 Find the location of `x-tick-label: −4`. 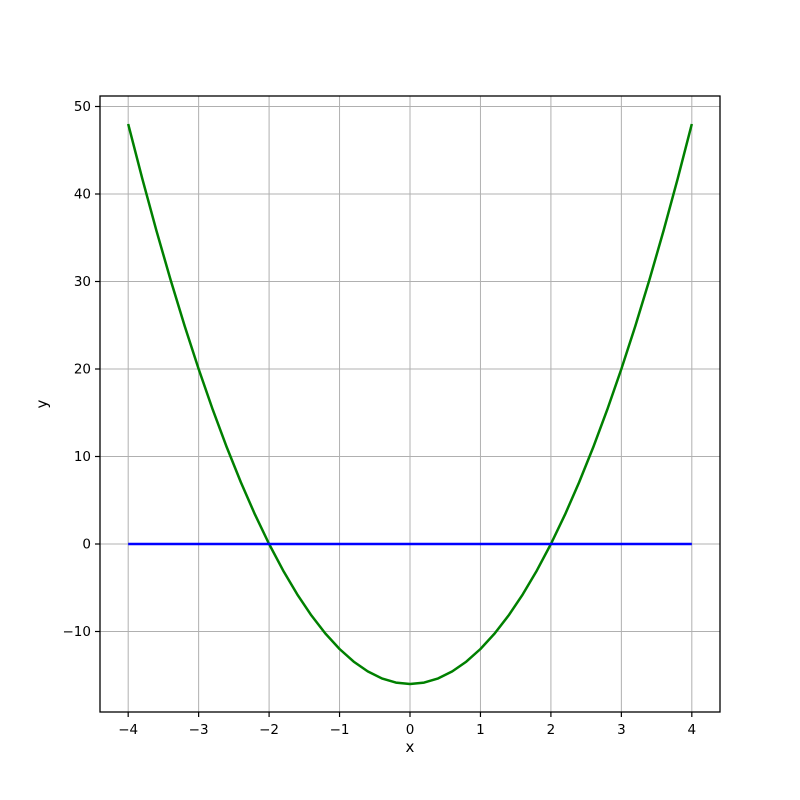

x-tick-label: −4 is located at coordinates (128, 730).